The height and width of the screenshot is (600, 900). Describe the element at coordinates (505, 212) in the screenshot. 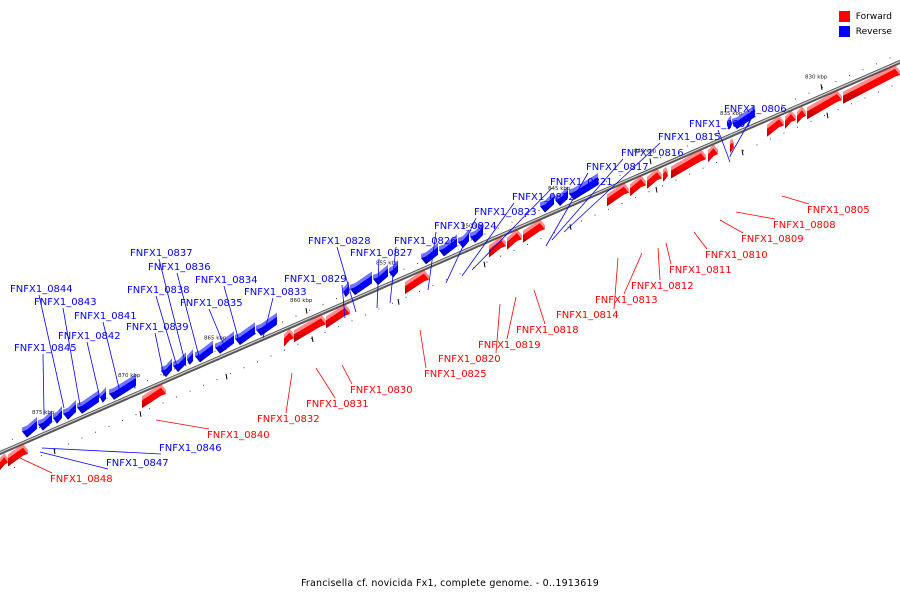

I see `reverse-gene-label: FNFX1_0823` at that location.